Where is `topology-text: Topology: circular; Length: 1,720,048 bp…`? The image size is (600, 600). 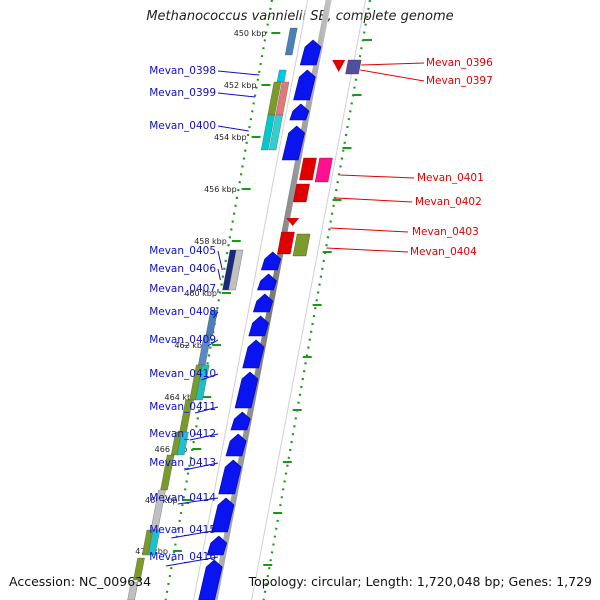
topology-text: Topology: circular; Length: 1,720,048 bp… is located at coordinates (420, 581).